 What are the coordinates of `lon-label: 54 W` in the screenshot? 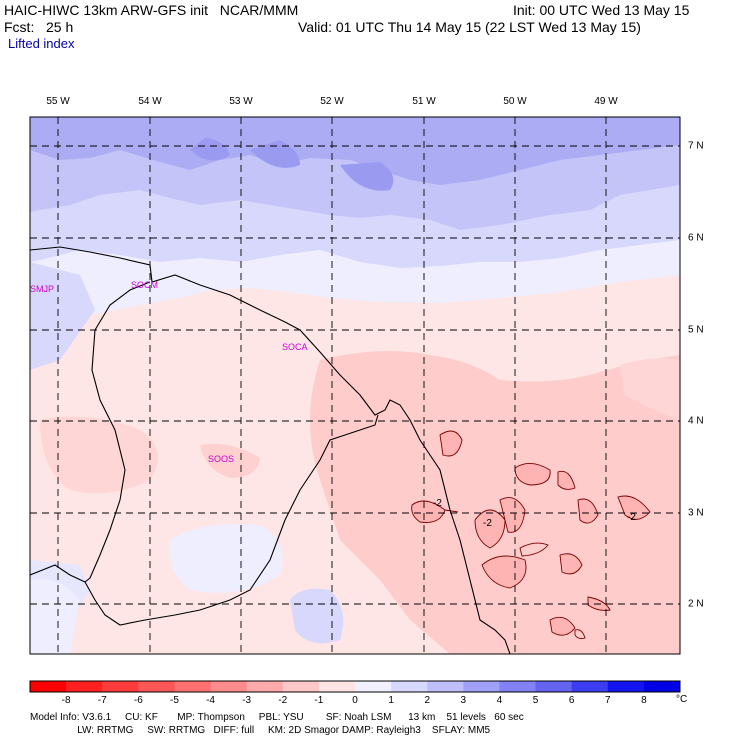 It's located at (150, 101).